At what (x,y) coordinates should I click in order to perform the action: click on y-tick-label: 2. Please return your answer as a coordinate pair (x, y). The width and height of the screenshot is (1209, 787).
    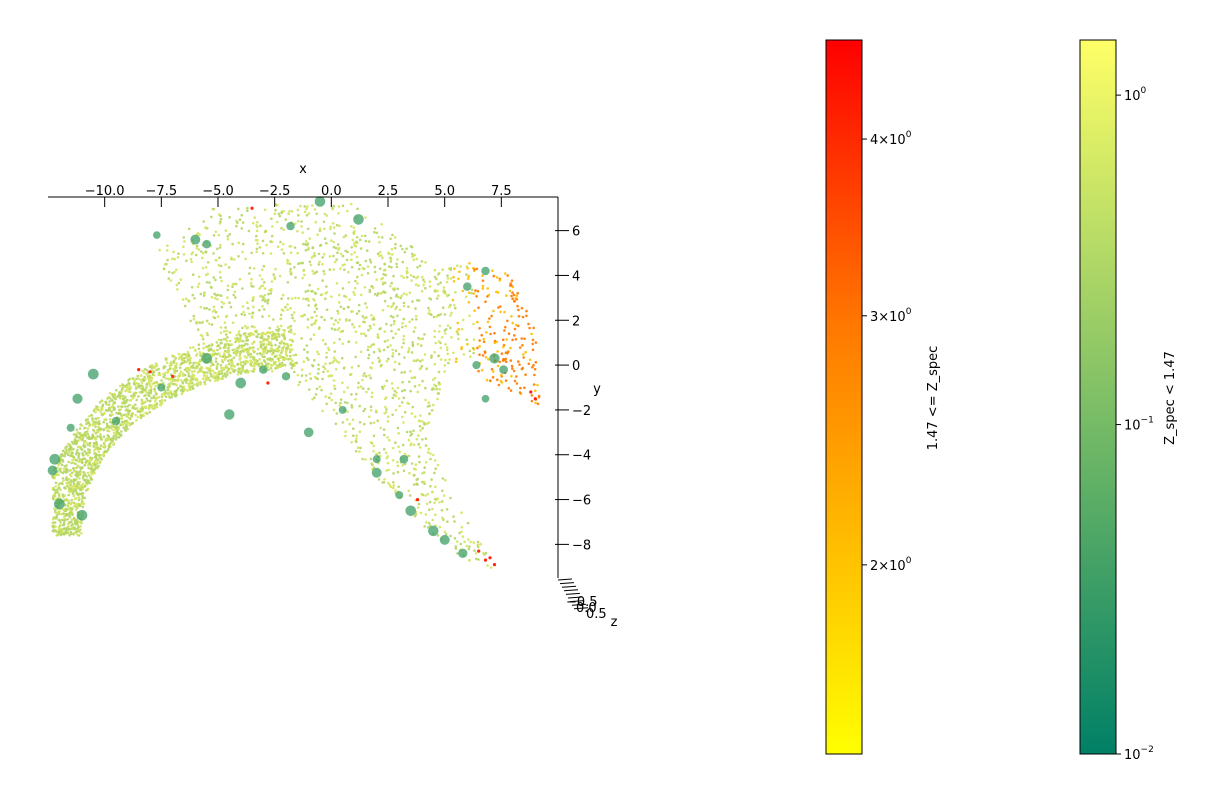
    Looking at the image, I should click on (576, 321).